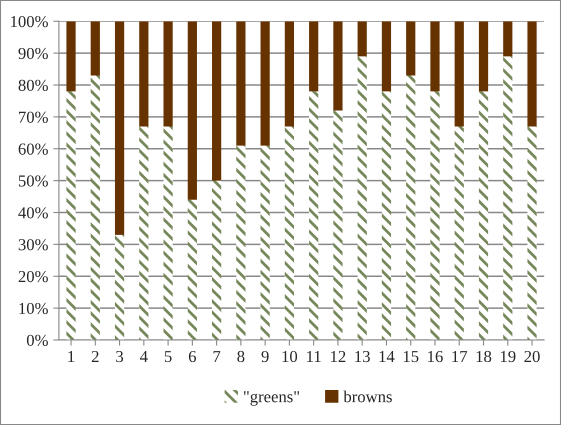 Image resolution: width=561 pixels, height=425 pixels. What do you see at coordinates (435, 356) in the screenshot?
I see `x-tick-label: 16` at bounding box center [435, 356].